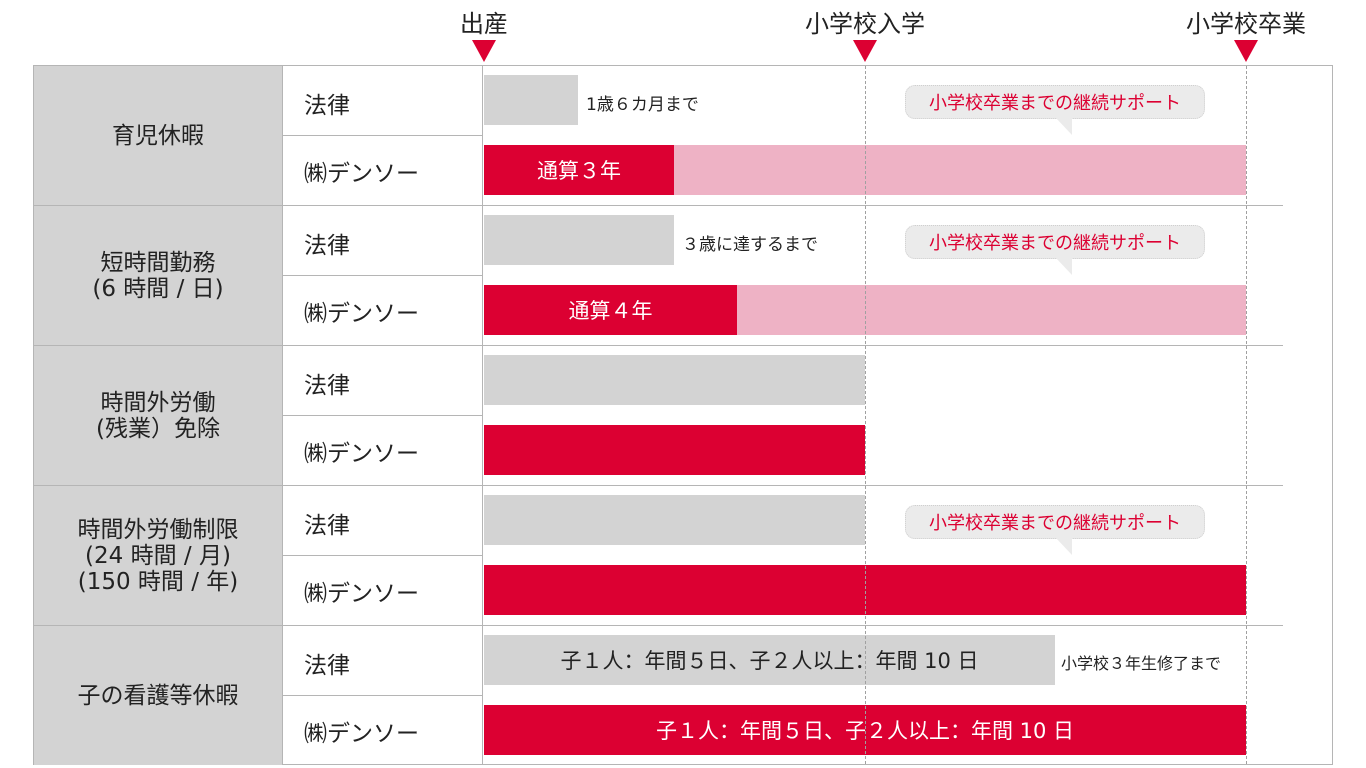  Describe the element at coordinates (865, 415) in the screenshot. I see `school-entry-guide-line` at that location.